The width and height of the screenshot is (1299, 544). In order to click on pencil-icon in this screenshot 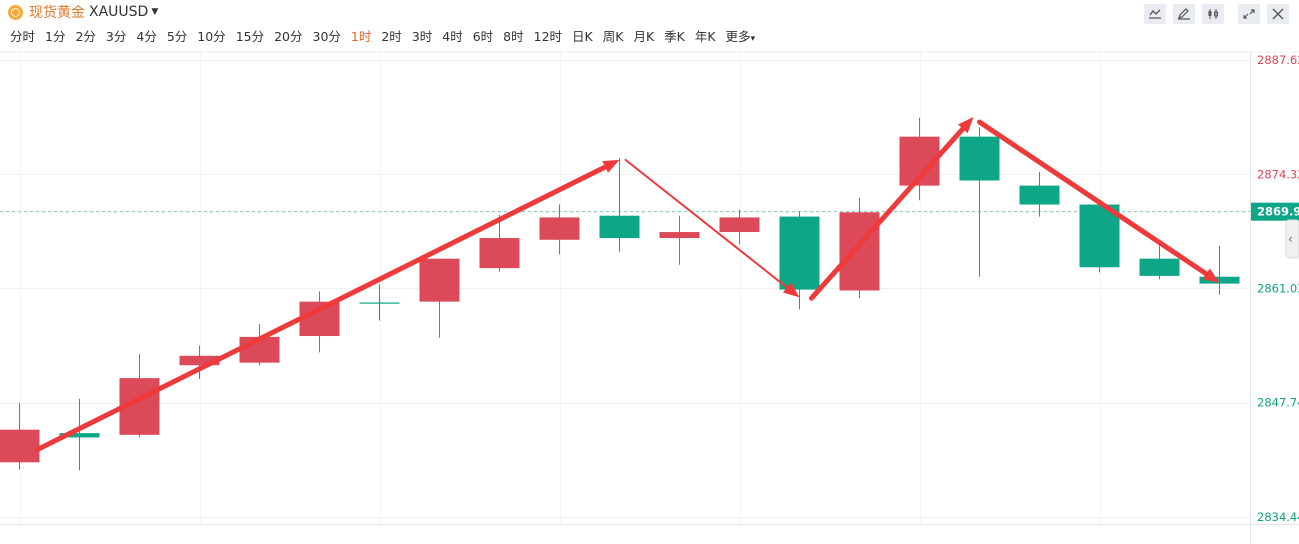, I will do `click(1184, 14)`.